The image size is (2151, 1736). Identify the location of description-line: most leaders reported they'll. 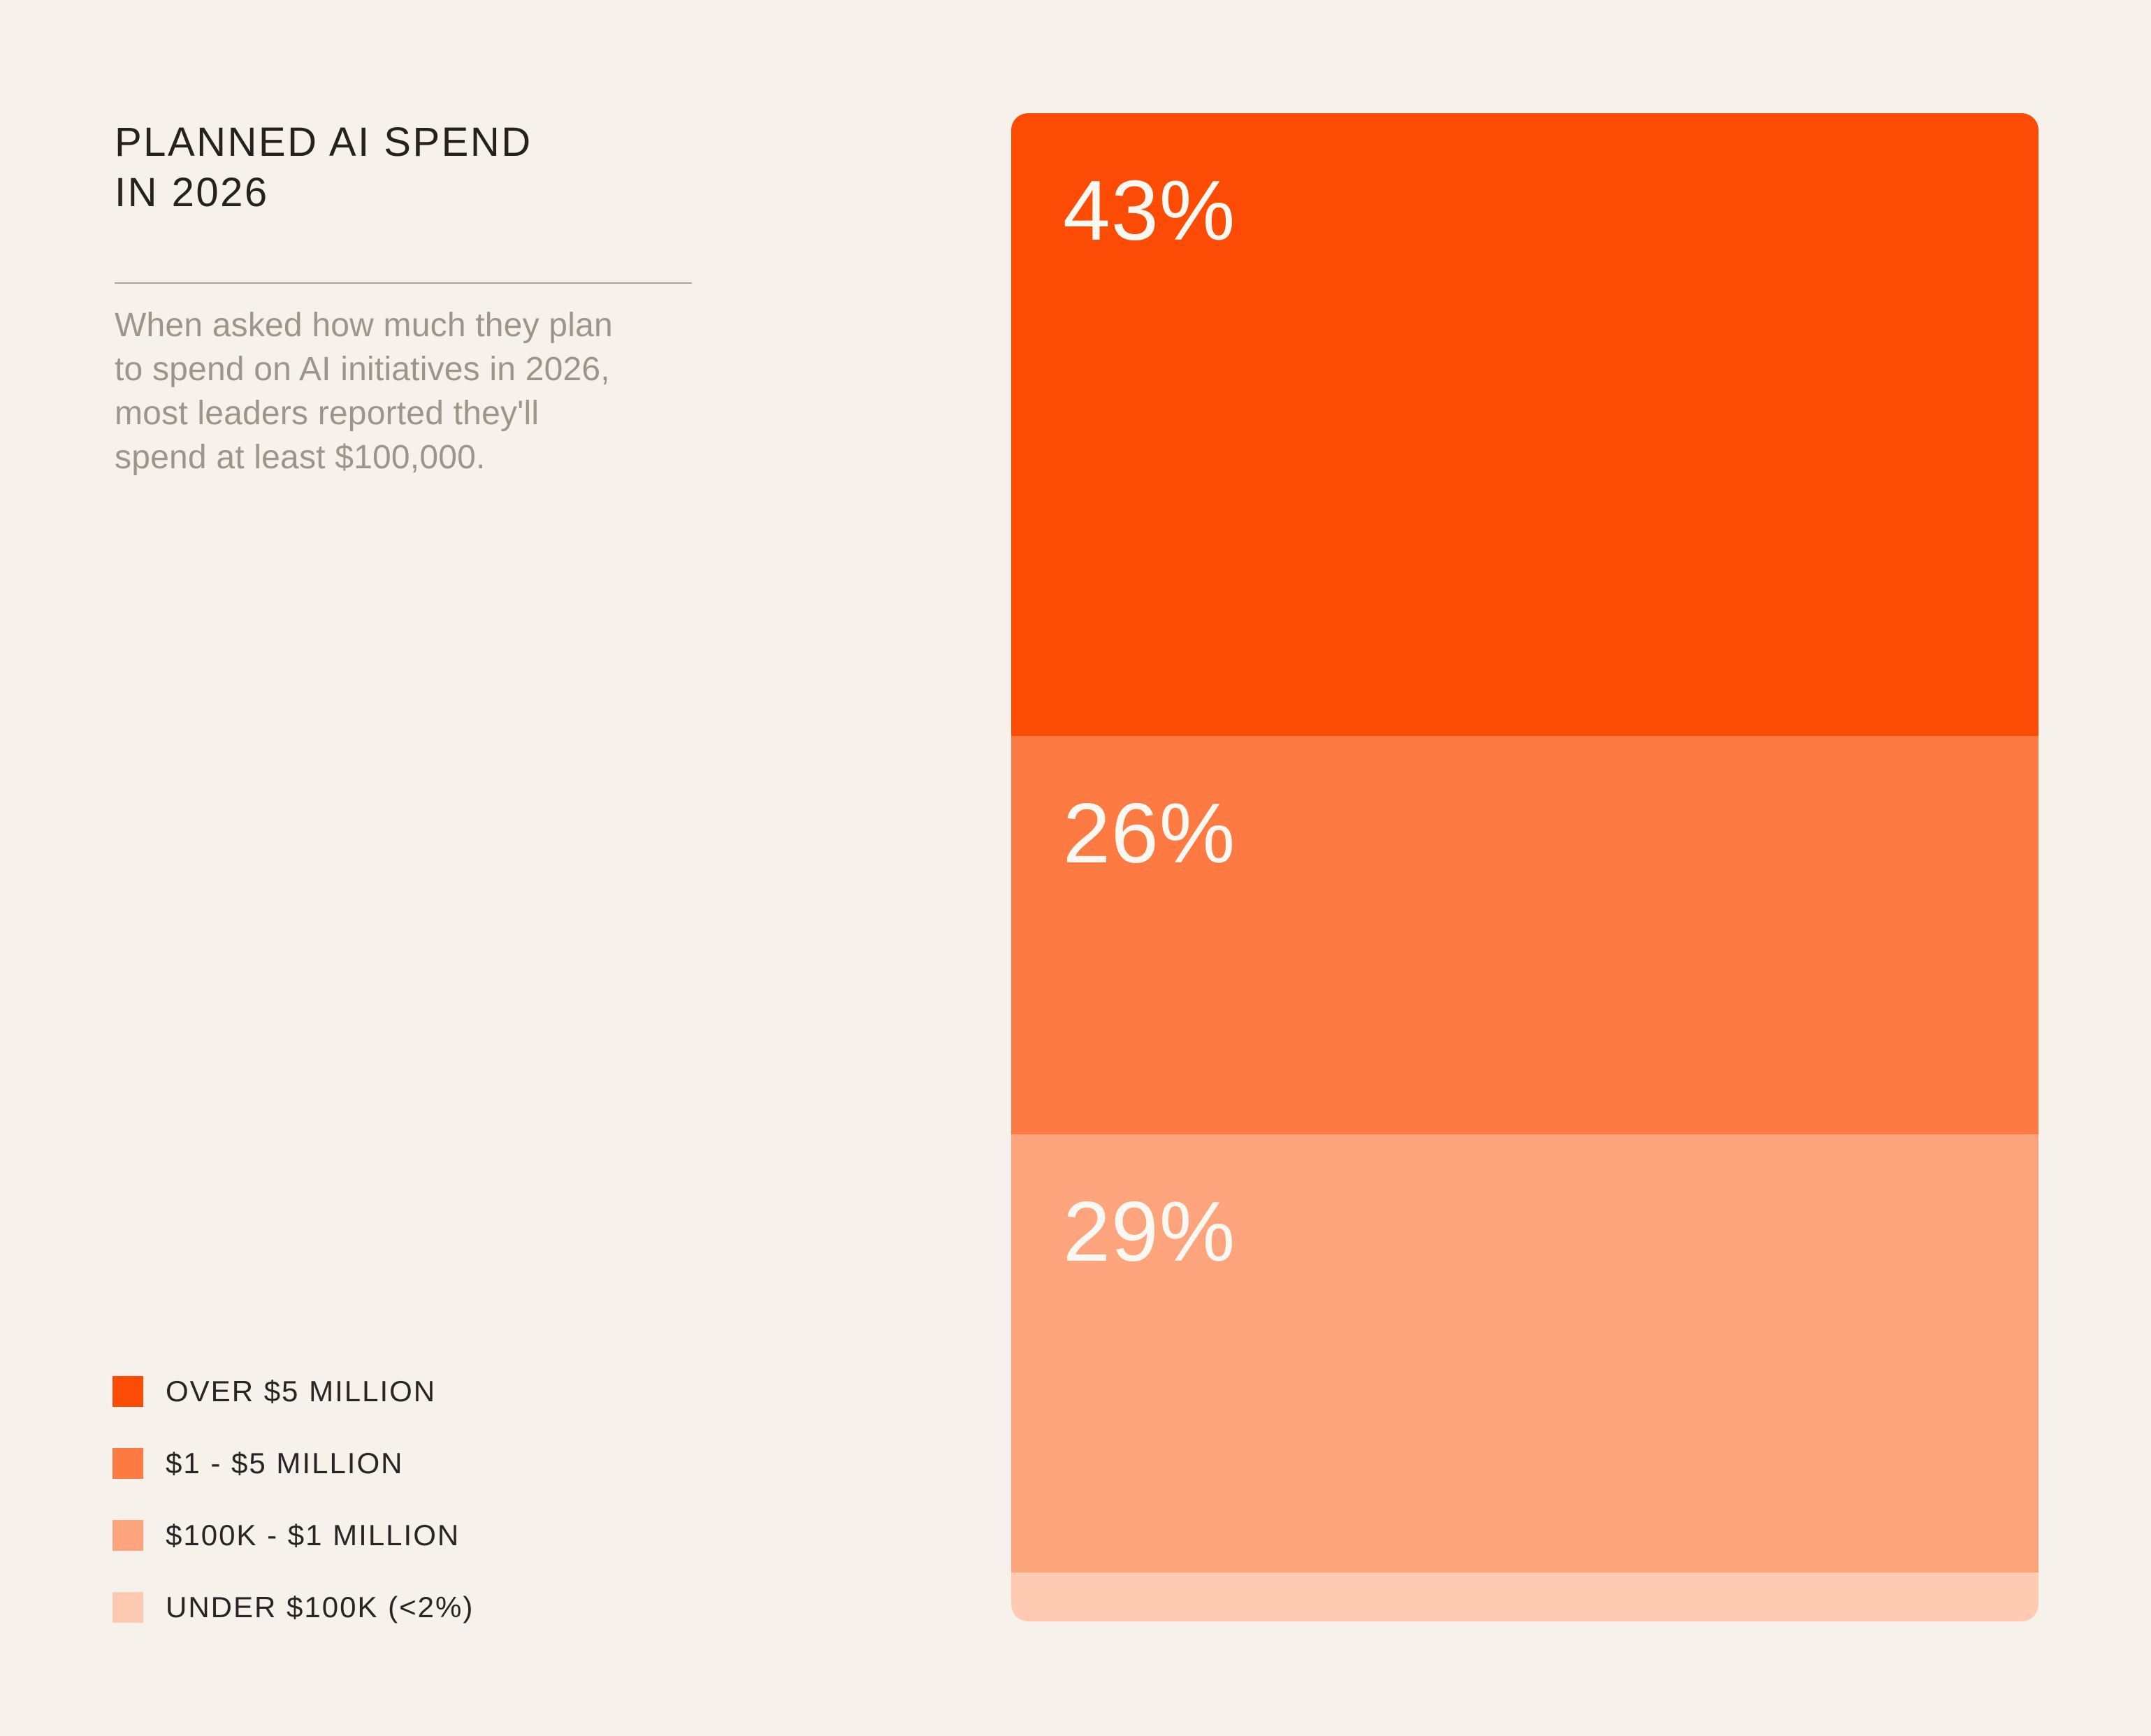
(327, 413).